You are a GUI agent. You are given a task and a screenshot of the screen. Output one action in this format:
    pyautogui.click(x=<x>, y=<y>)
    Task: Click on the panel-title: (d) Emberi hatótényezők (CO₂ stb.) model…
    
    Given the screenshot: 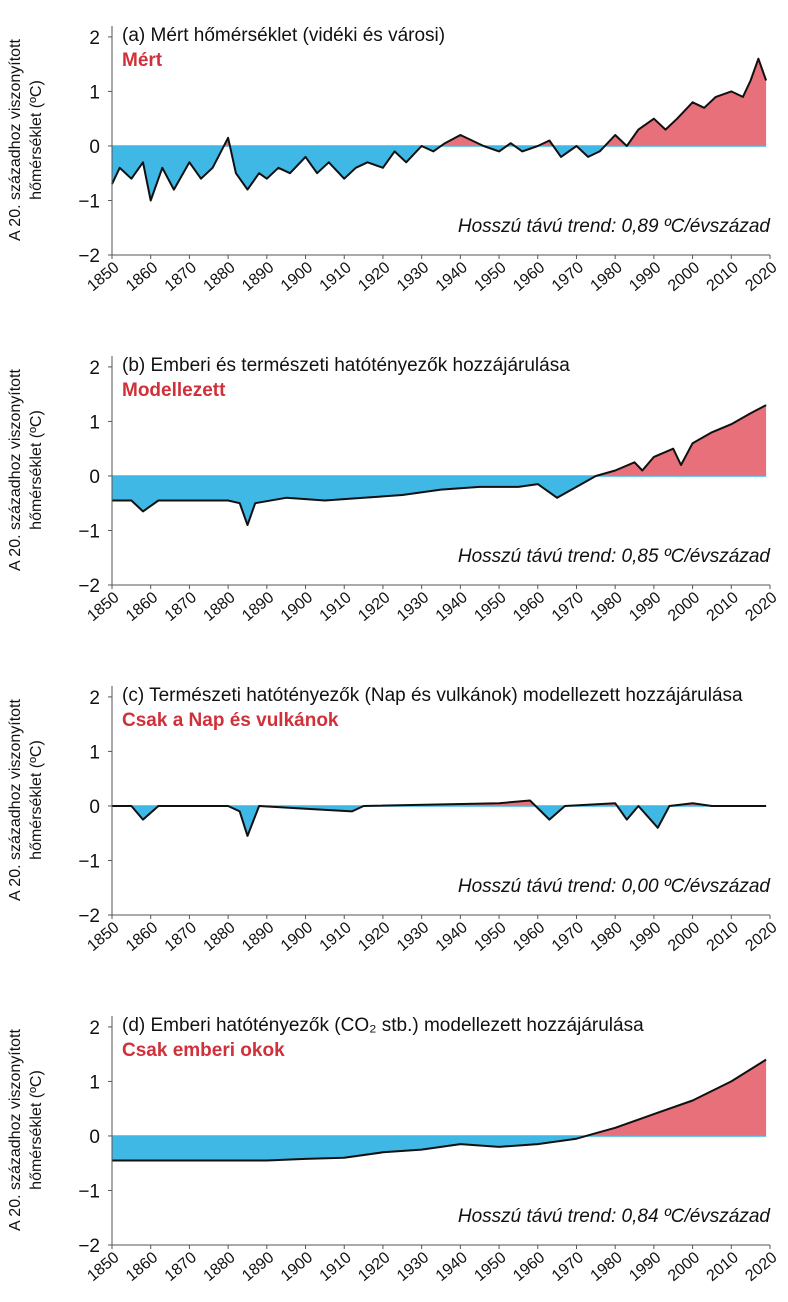 What is the action you would take?
    pyautogui.click(x=383, y=1025)
    